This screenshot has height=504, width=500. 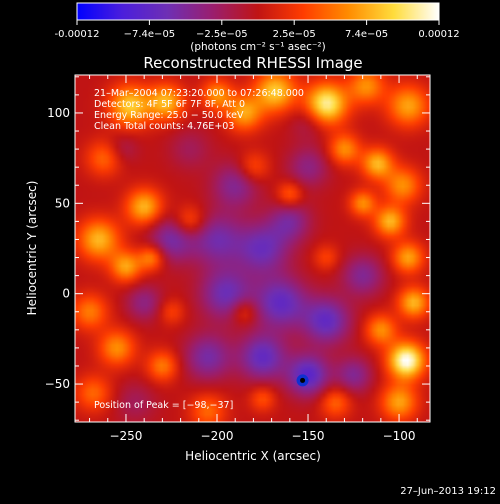 I want to click on annotation-line-detectors: Detectors: 4F 5F 6F 7F 8F, Att 0, so click(x=169, y=104).